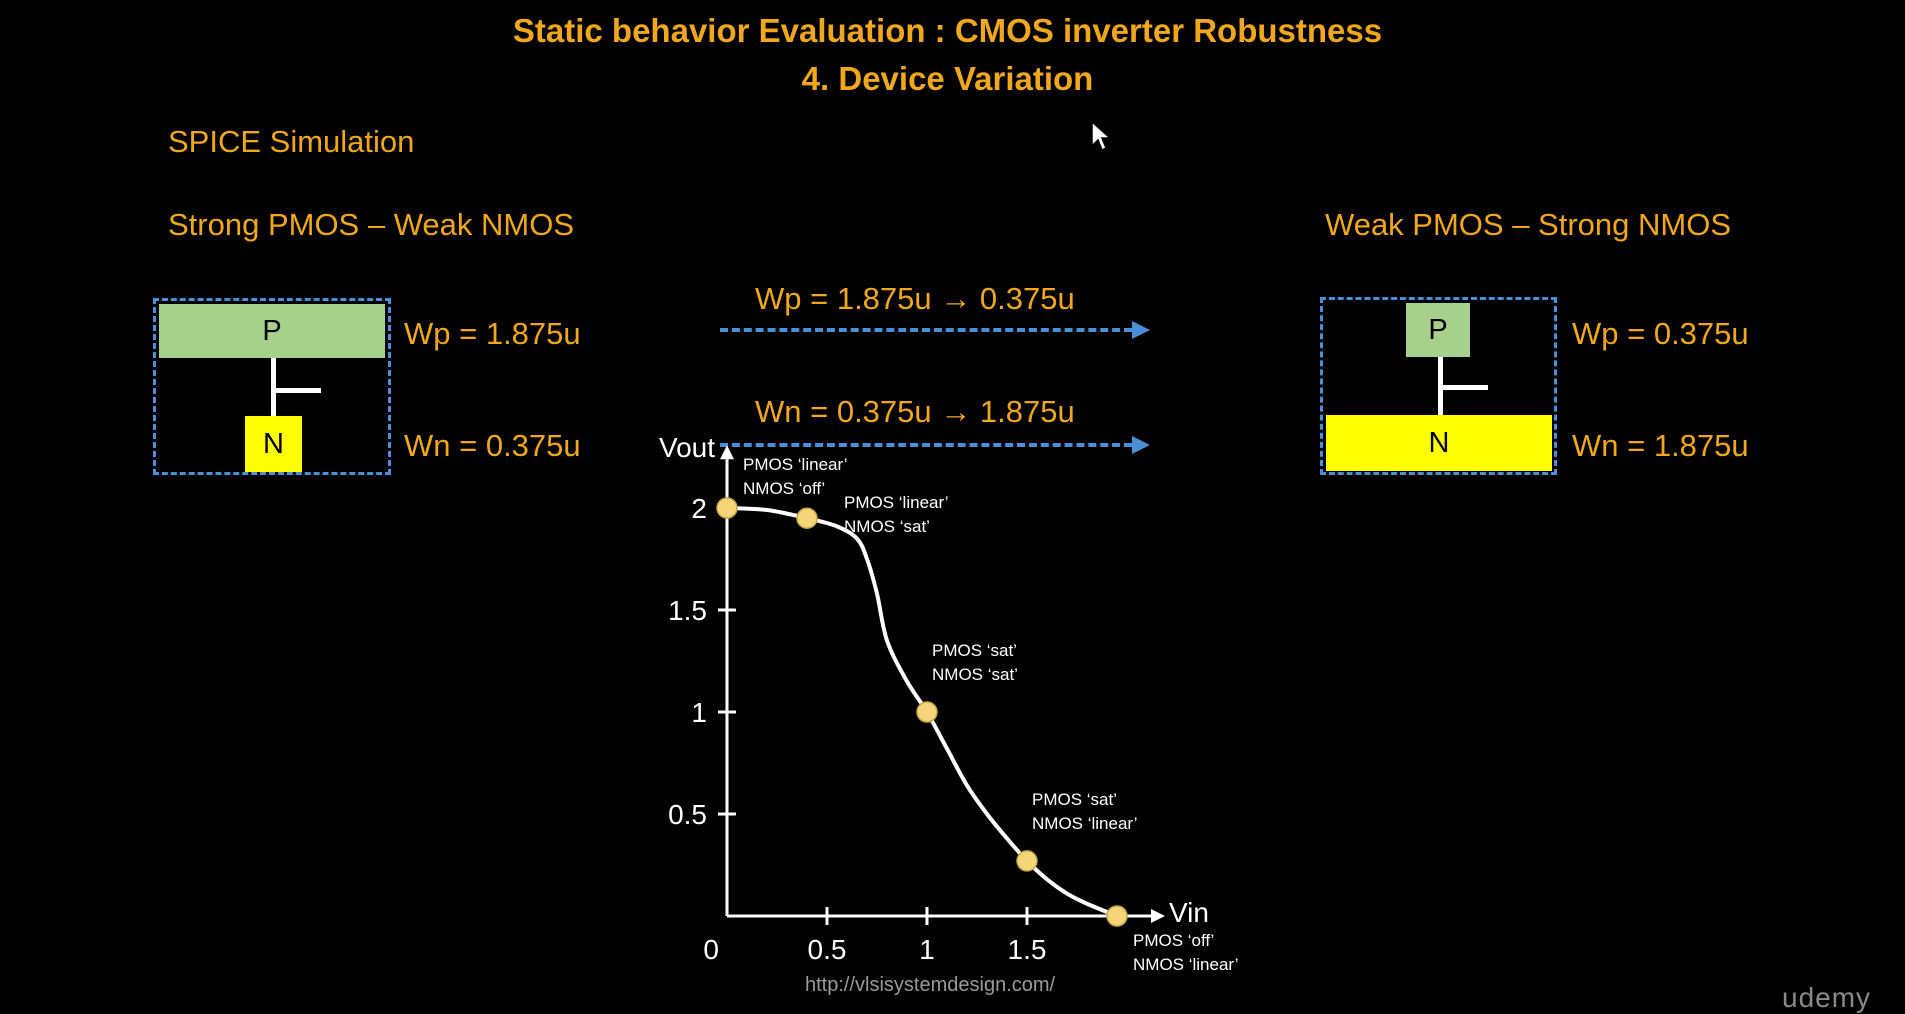 This screenshot has width=1905, height=1014. What do you see at coordinates (1465, 387) in the screenshot?
I see `right-output-line` at bounding box center [1465, 387].